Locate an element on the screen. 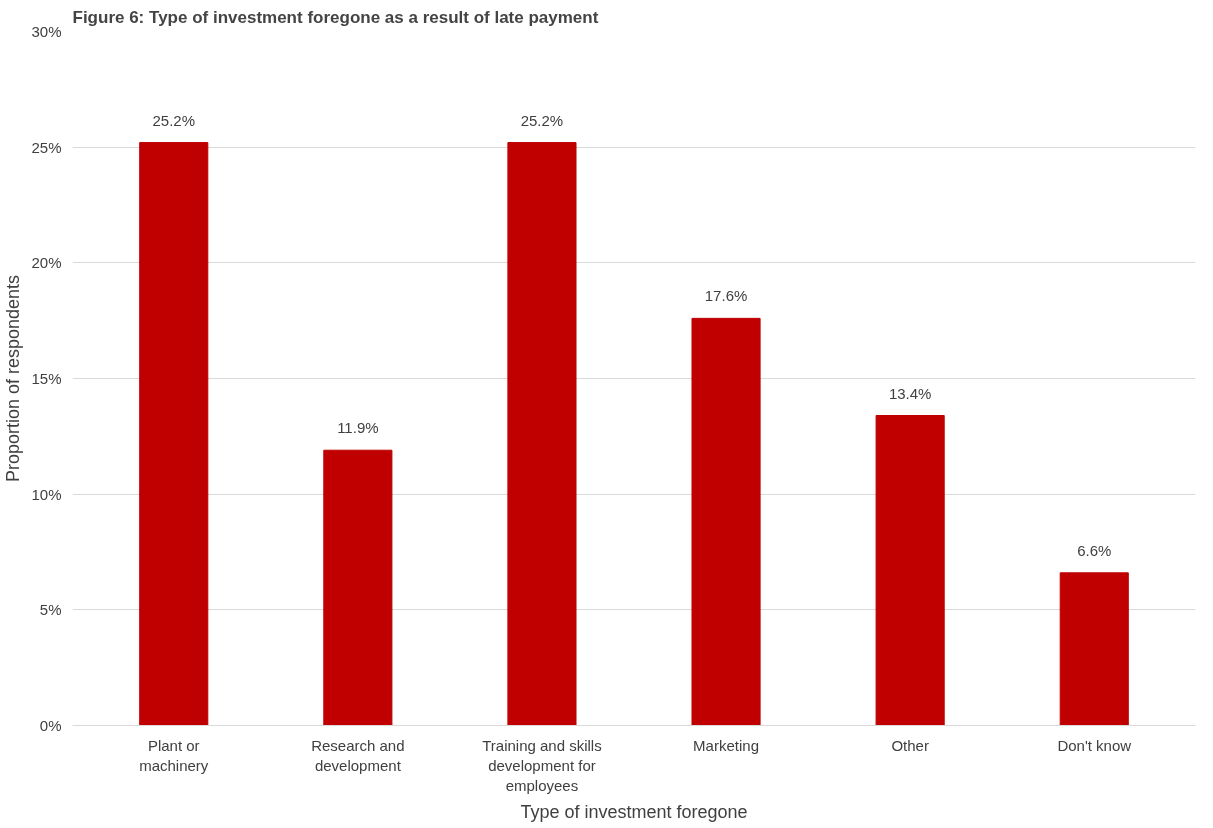 The width and height of the screenshot is (1213, 828). y-tick-label: 25% is located at coordinates (46, 147).